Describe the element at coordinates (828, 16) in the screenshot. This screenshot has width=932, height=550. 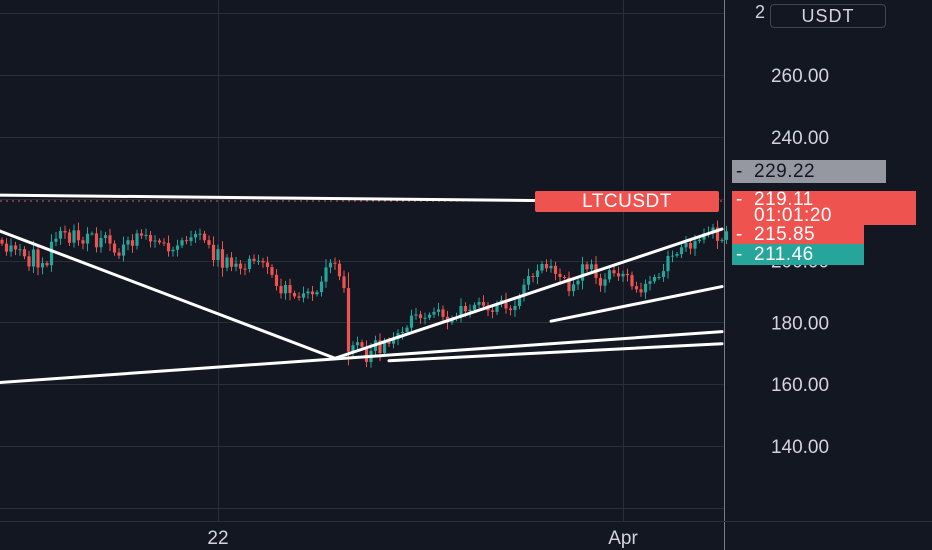
I see `currency-button: USDT` at that location.